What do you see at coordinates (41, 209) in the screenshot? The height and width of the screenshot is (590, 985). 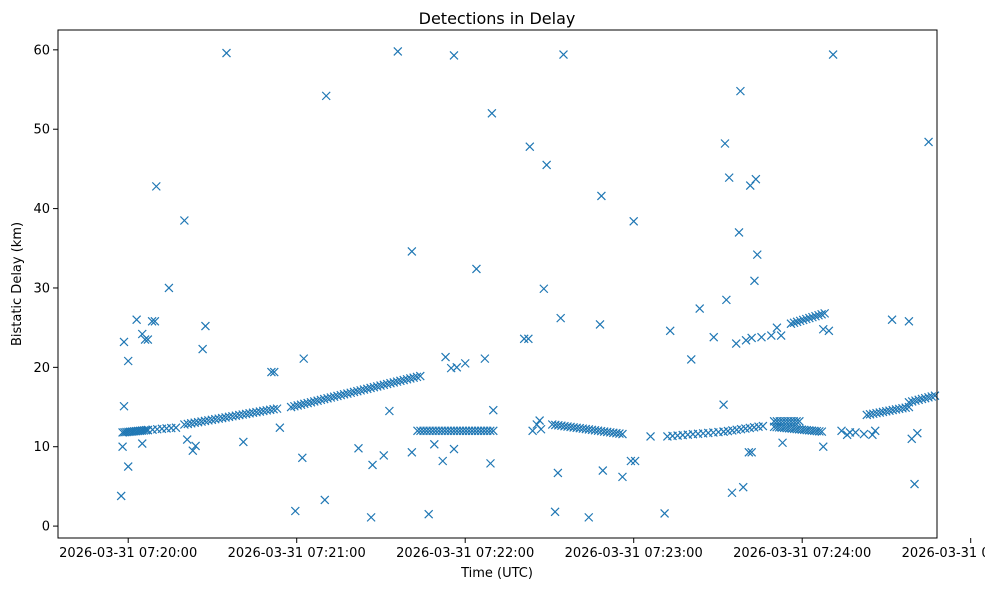 I see `y-tick-label: 40` at bounding box center [41, 209].